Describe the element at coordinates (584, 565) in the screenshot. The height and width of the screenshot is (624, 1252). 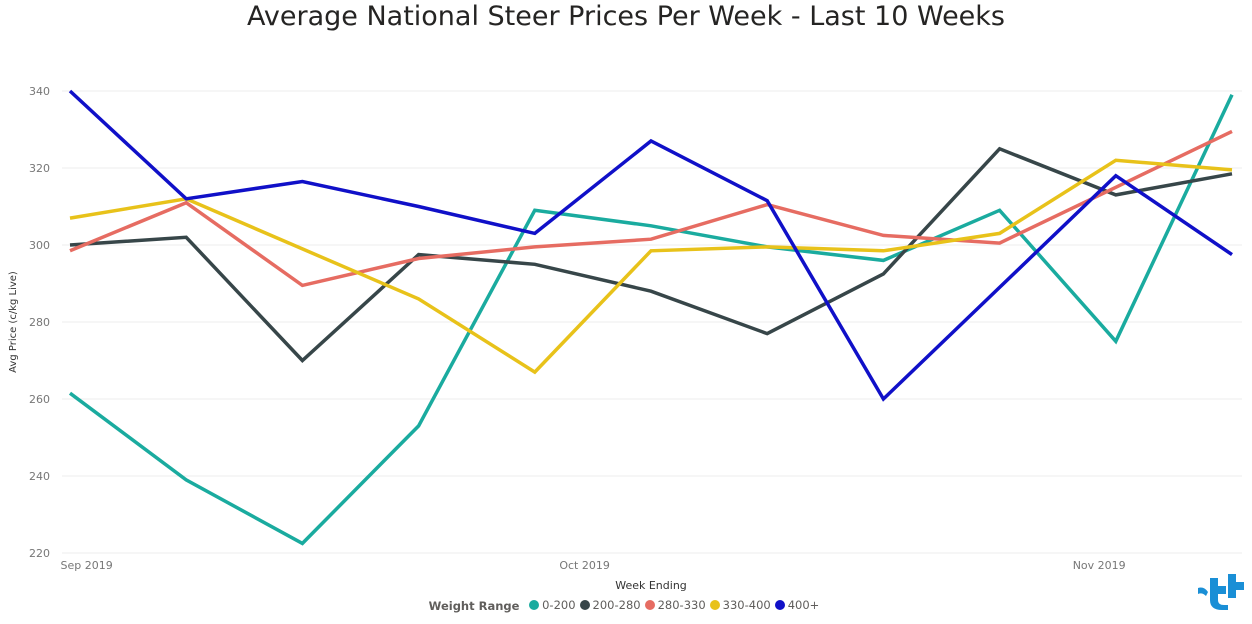
I see `x-tick-label: Oct 2019` at that location.